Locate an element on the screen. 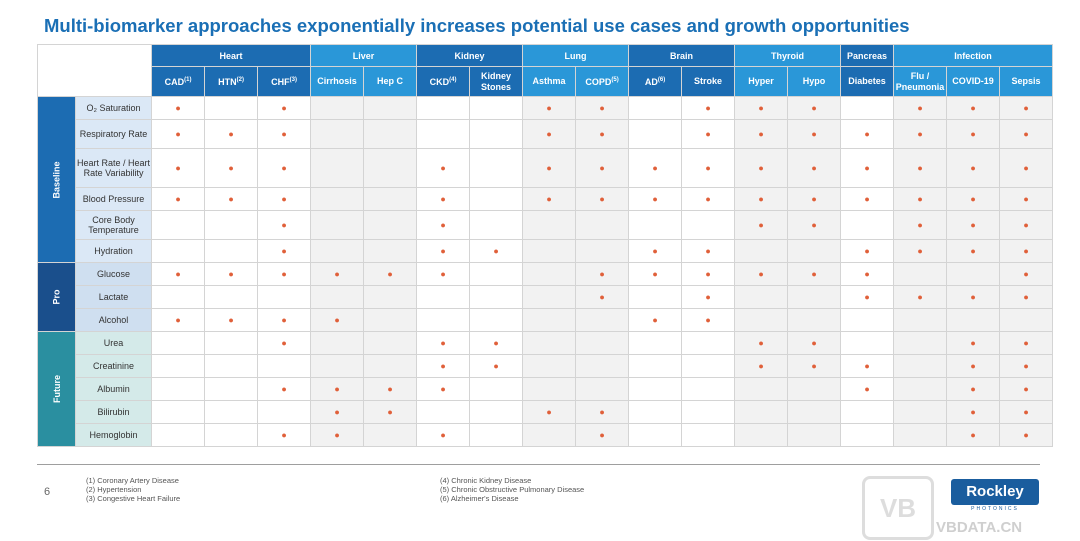  group-header-lung: Lung is located at coordinates (576, 55).